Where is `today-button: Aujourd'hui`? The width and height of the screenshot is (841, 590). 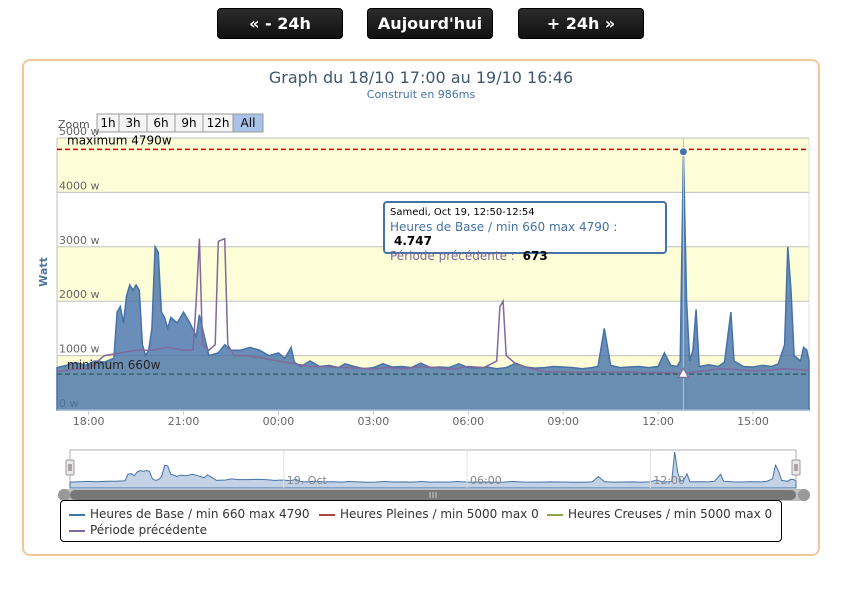 today-button: Aujourd'hui is located at coordinates (430, 23).